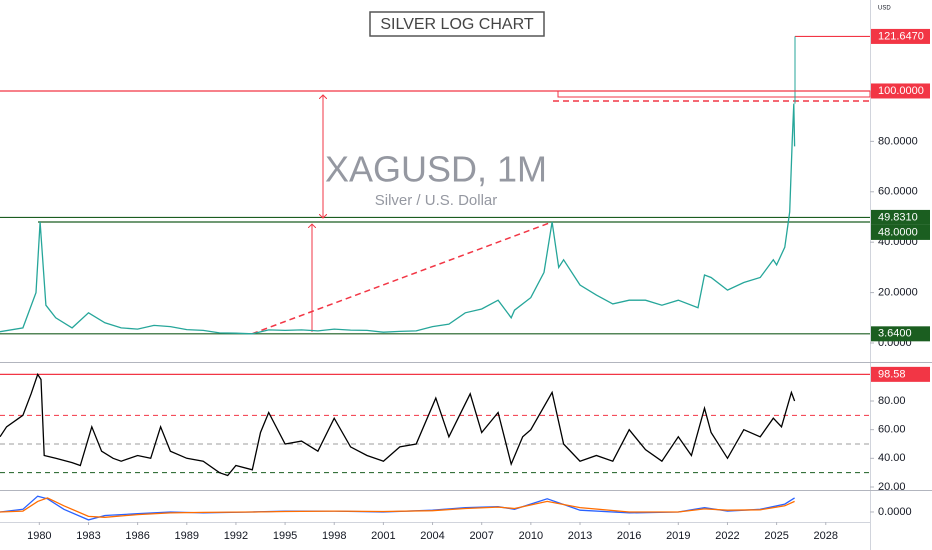 The height and width of the screenshot is (550, 932). I want to click on x-tick-label: 1986, so click(137, 536).